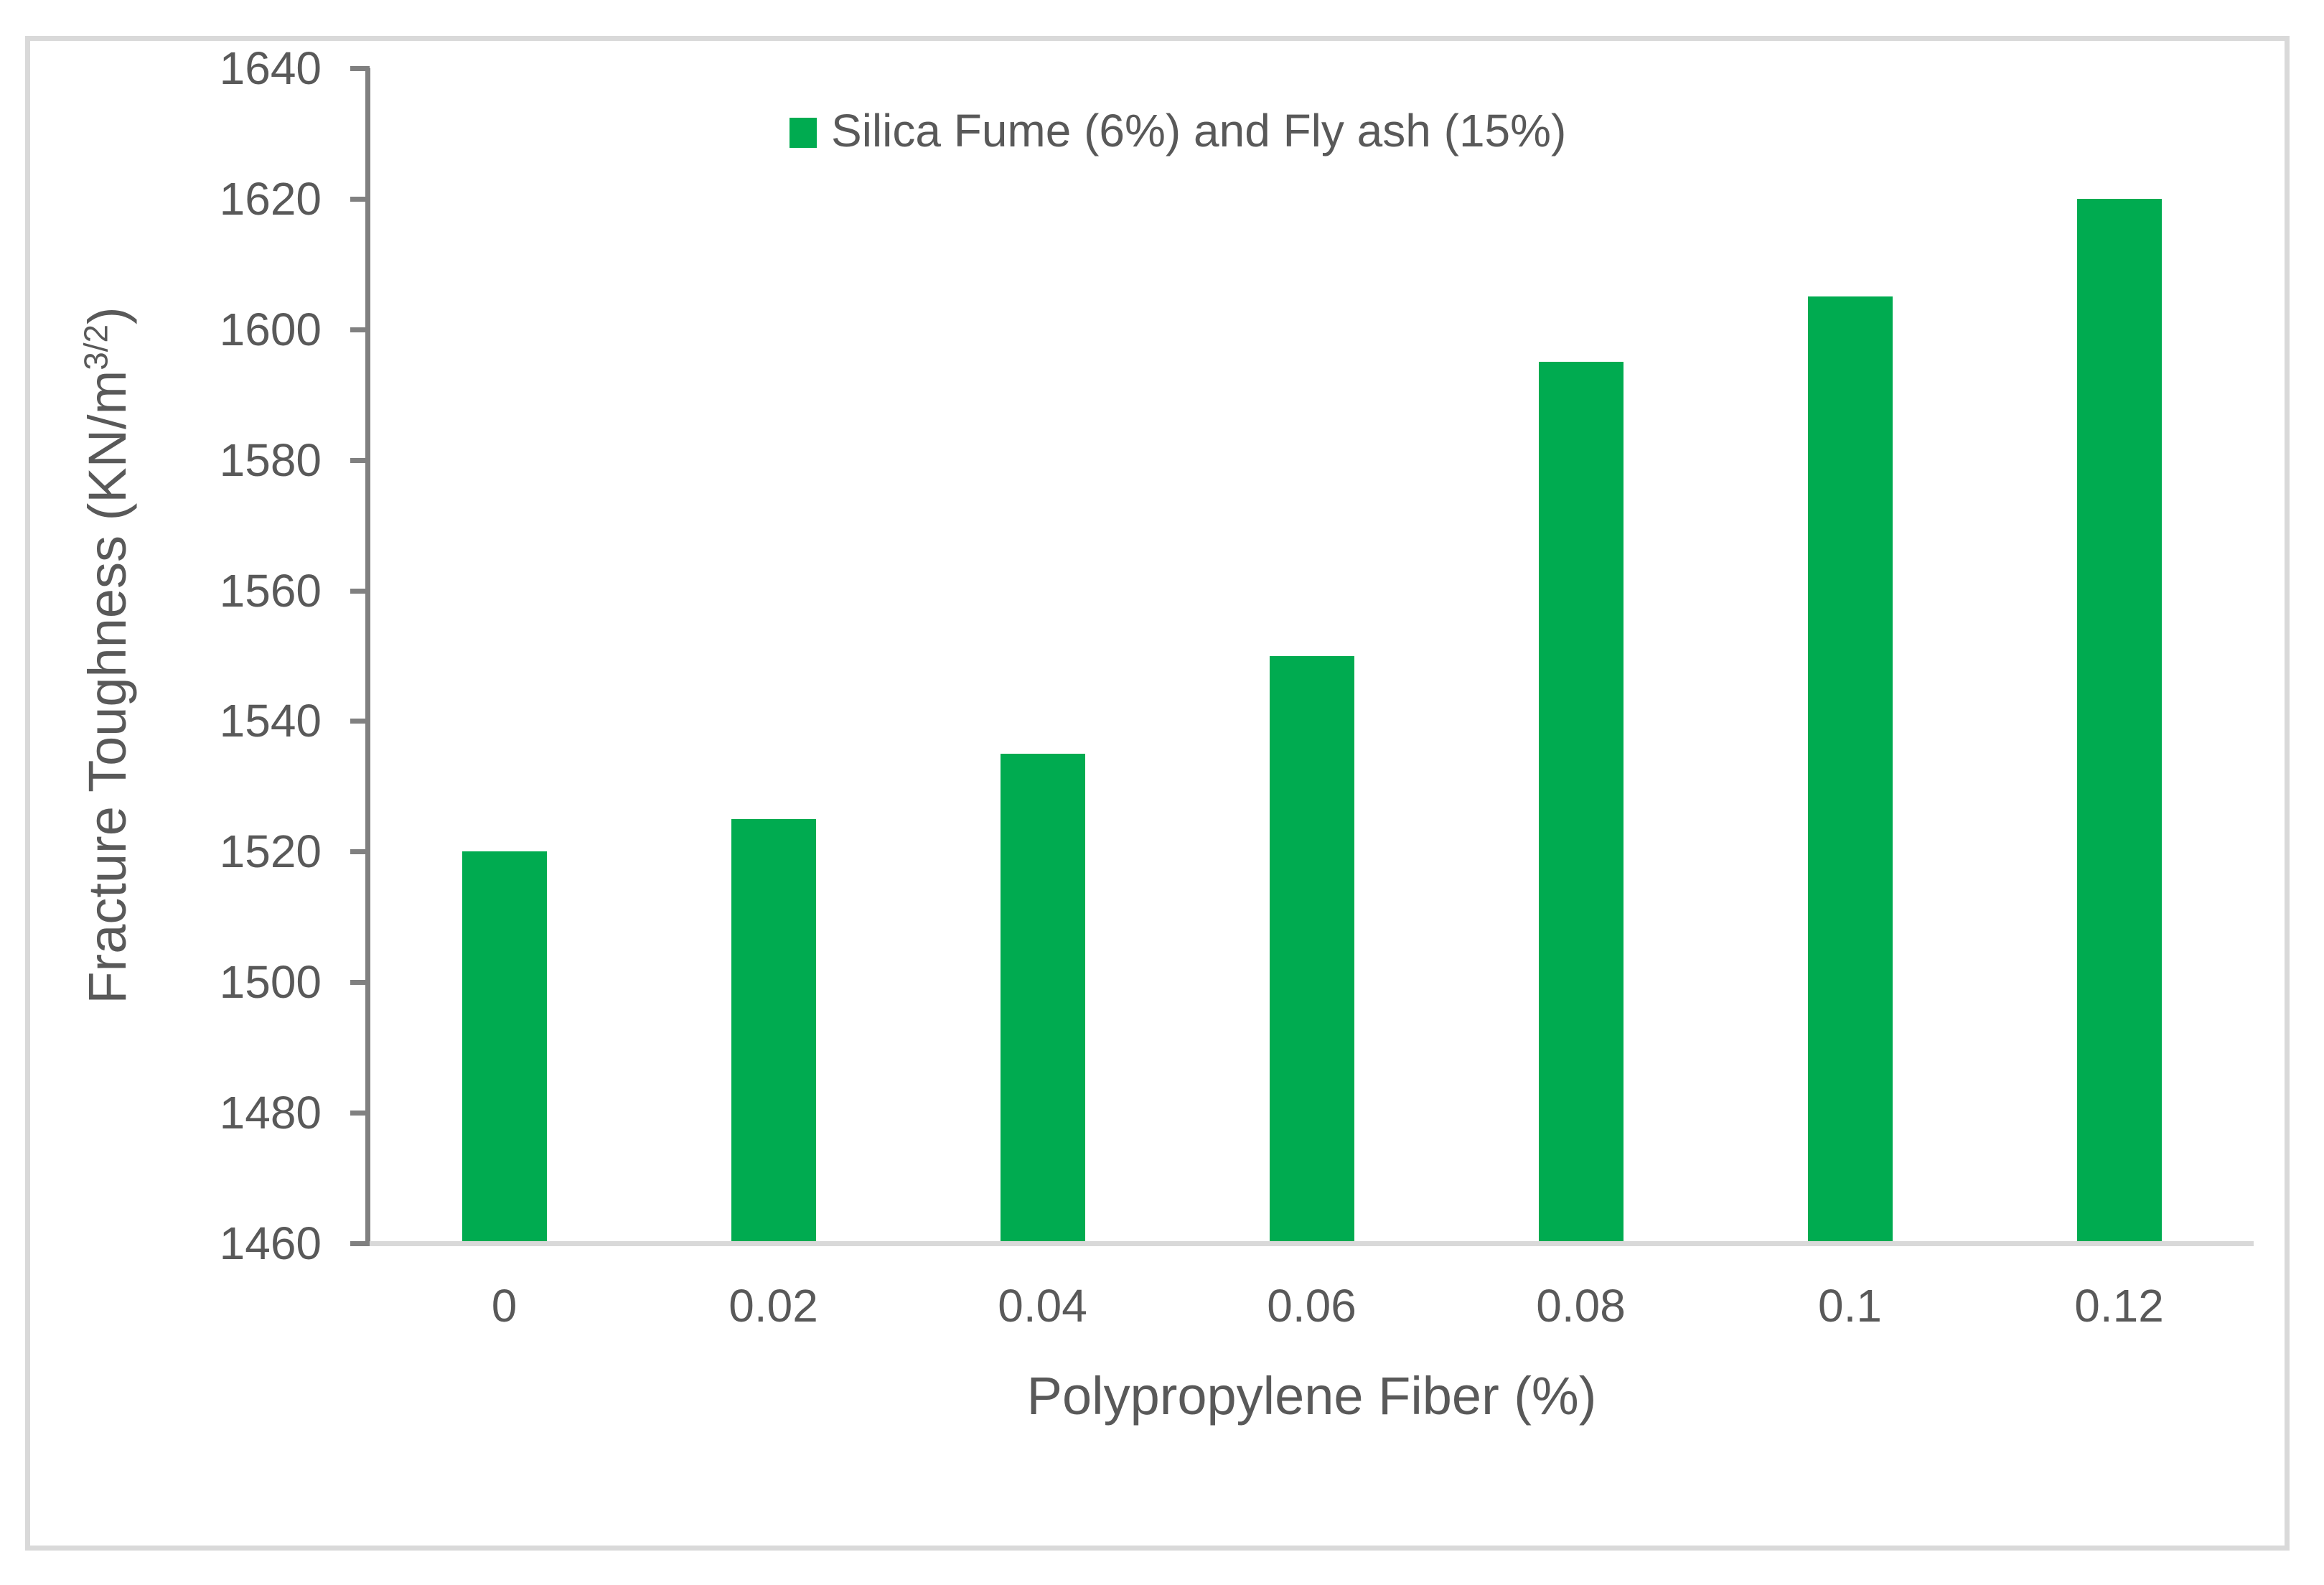 Image resolution: width=2324 pixels, height=1585 pixels. I want to click on x-tick-label: 0.06, so click(1312, 1306).